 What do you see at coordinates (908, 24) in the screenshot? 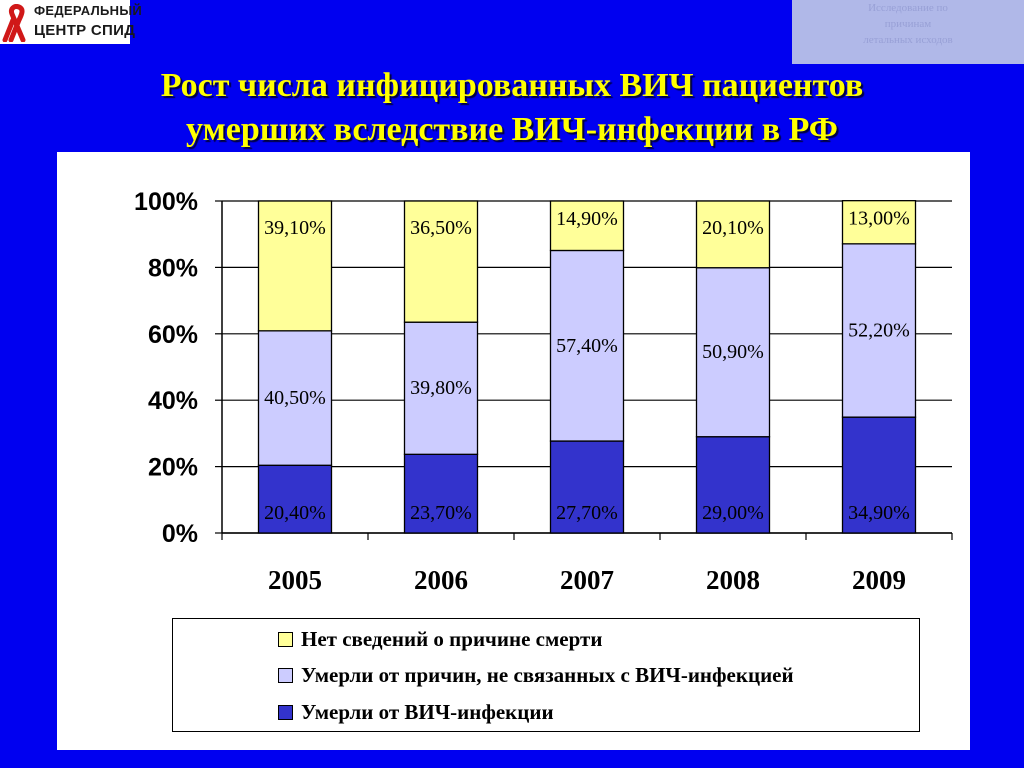
I see `study-note-line: причинам` at bounding box center [908, 24].